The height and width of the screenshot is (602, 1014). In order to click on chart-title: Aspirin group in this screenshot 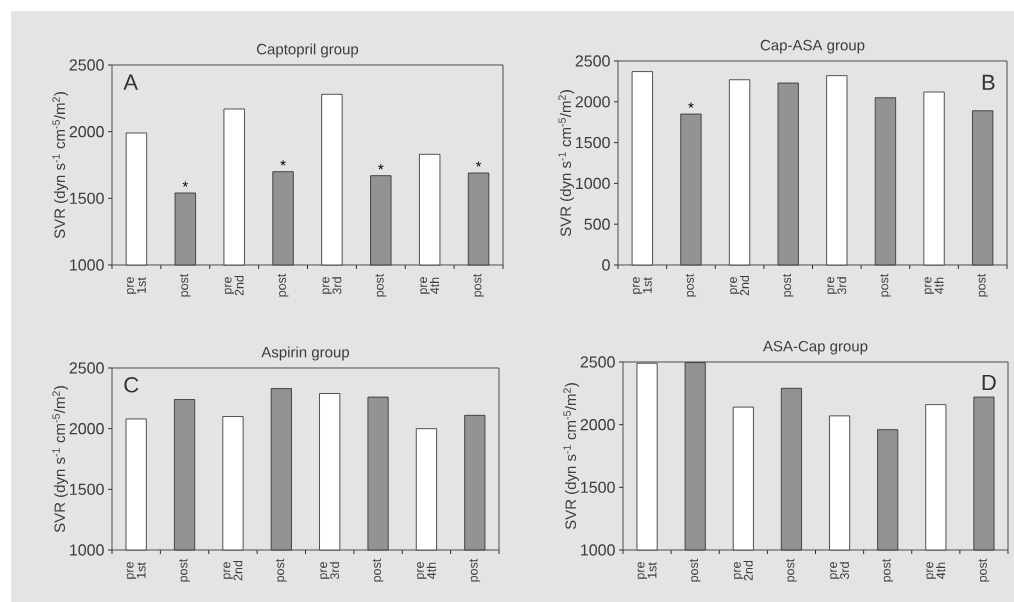, I will do `click(305, 353)`.